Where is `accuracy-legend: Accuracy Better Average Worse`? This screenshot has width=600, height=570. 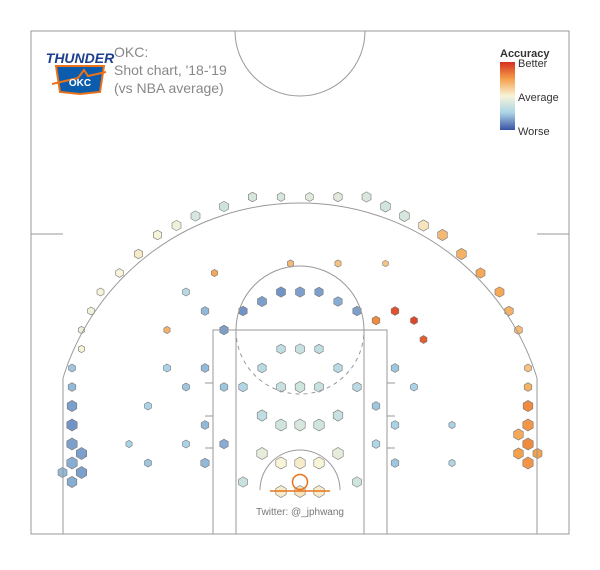
accuracy-legend: Accuracy Better Average Worse is located at coordinates (529, 93).